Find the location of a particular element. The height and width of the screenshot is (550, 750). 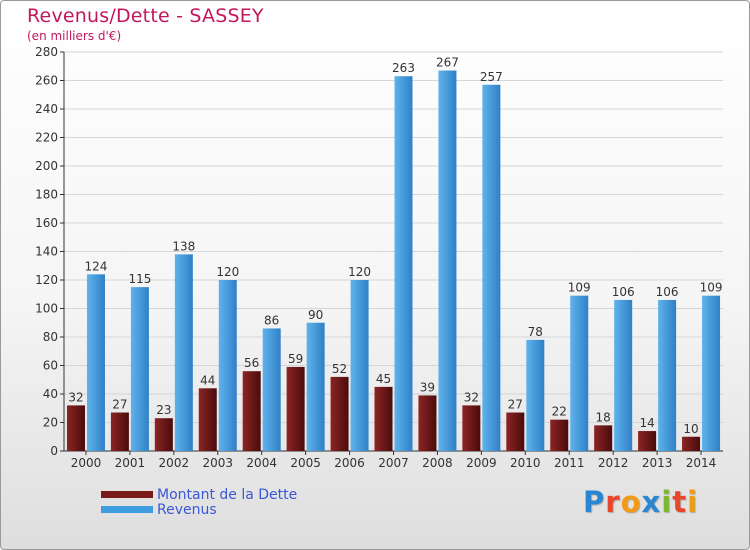

y-tick-label: 180 is located at coordinates (46, 195).